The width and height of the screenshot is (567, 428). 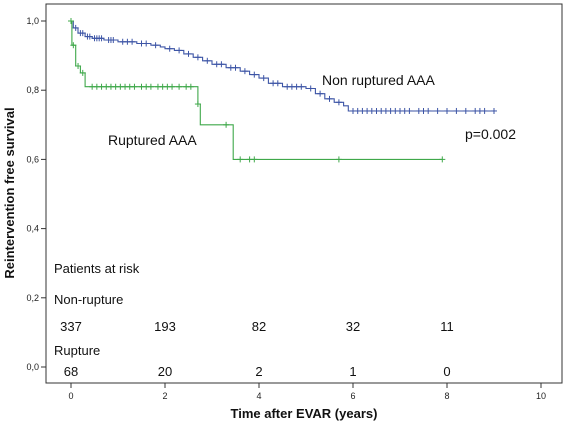 I want to click on risk-table-title: Patients at risk, so click(x=97, y=268).